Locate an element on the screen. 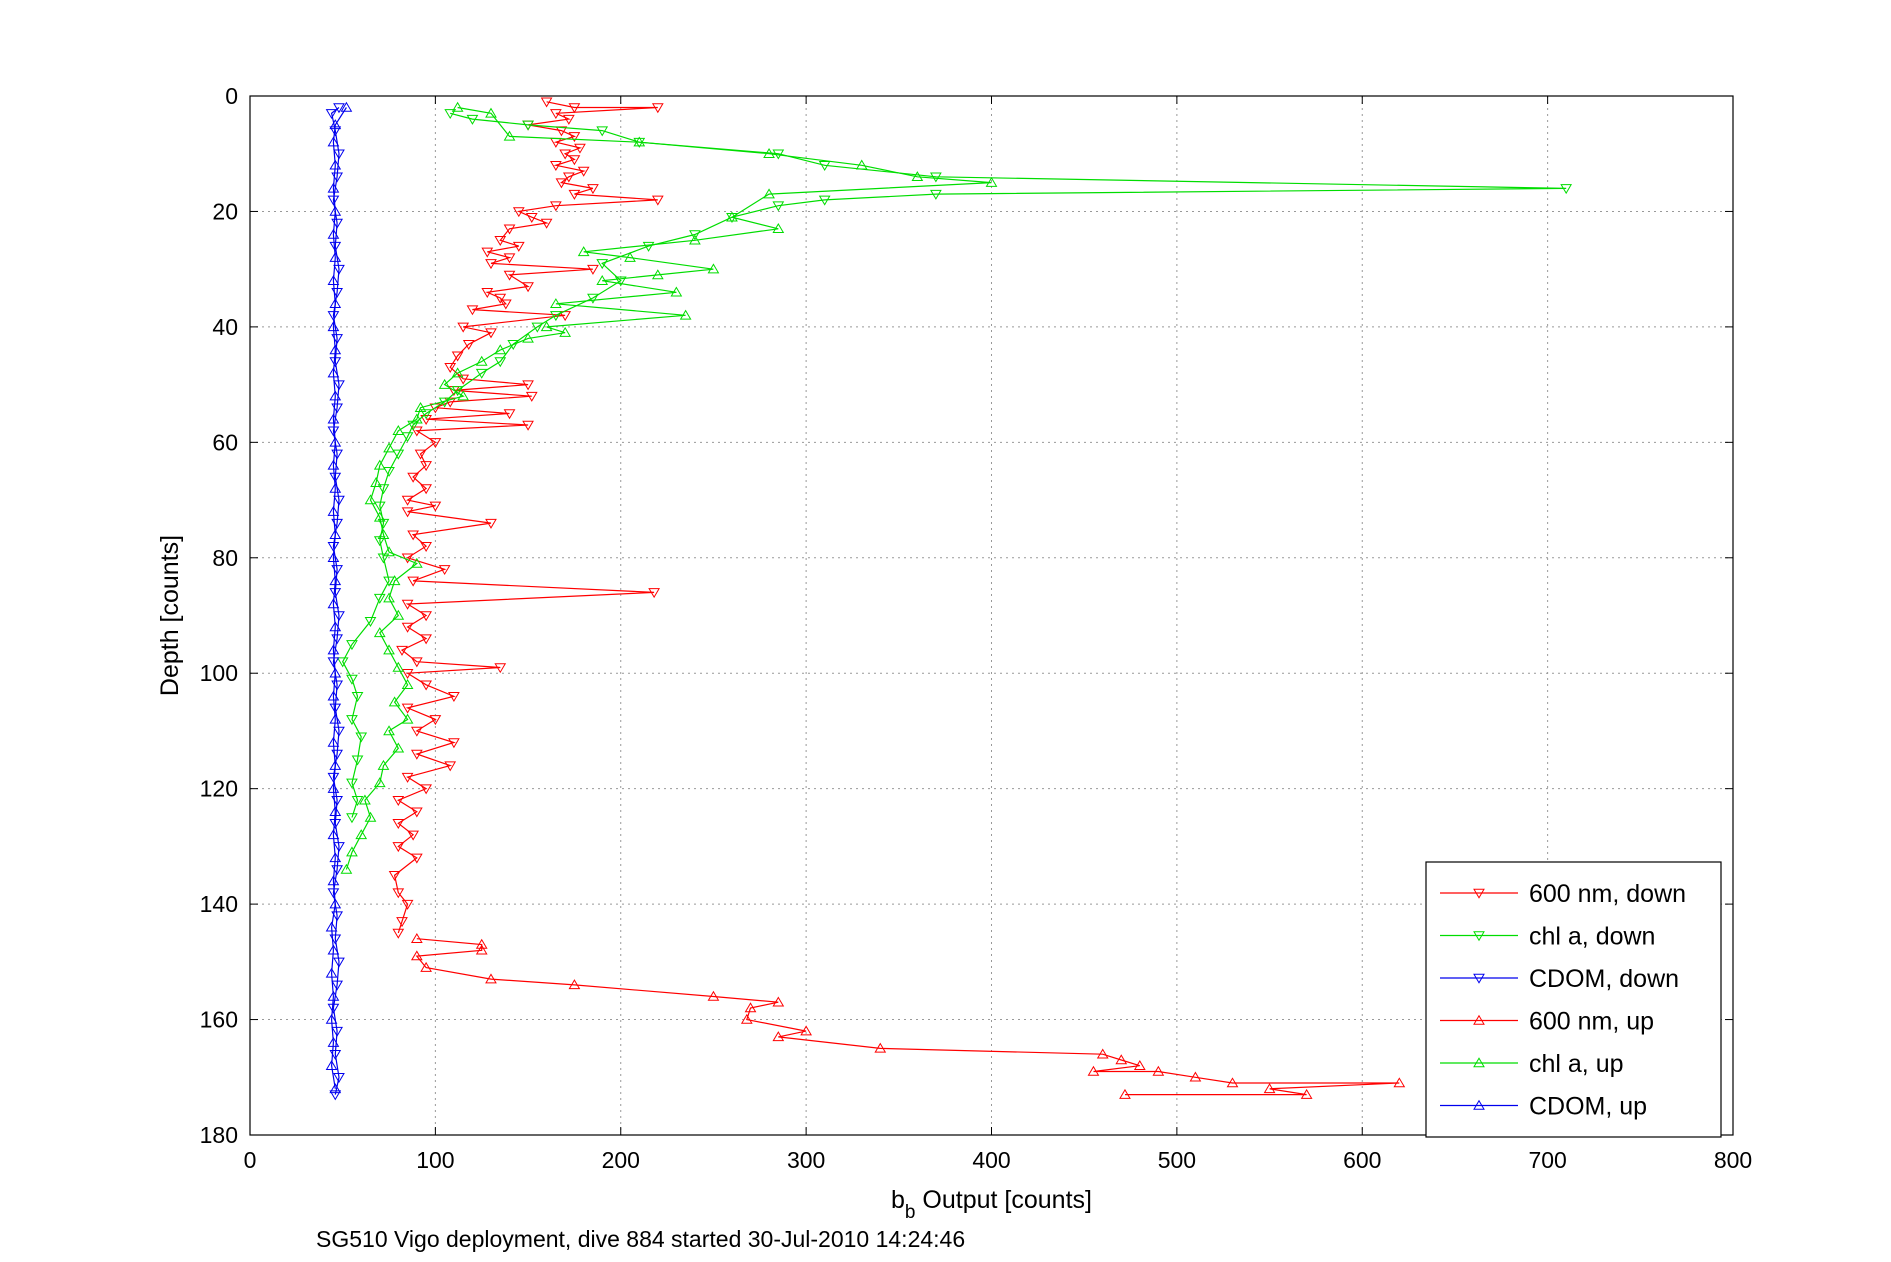 The image size is (1891, 1262). x-axis-label: bb Output [counts] is located at coordinates (991, 1204).